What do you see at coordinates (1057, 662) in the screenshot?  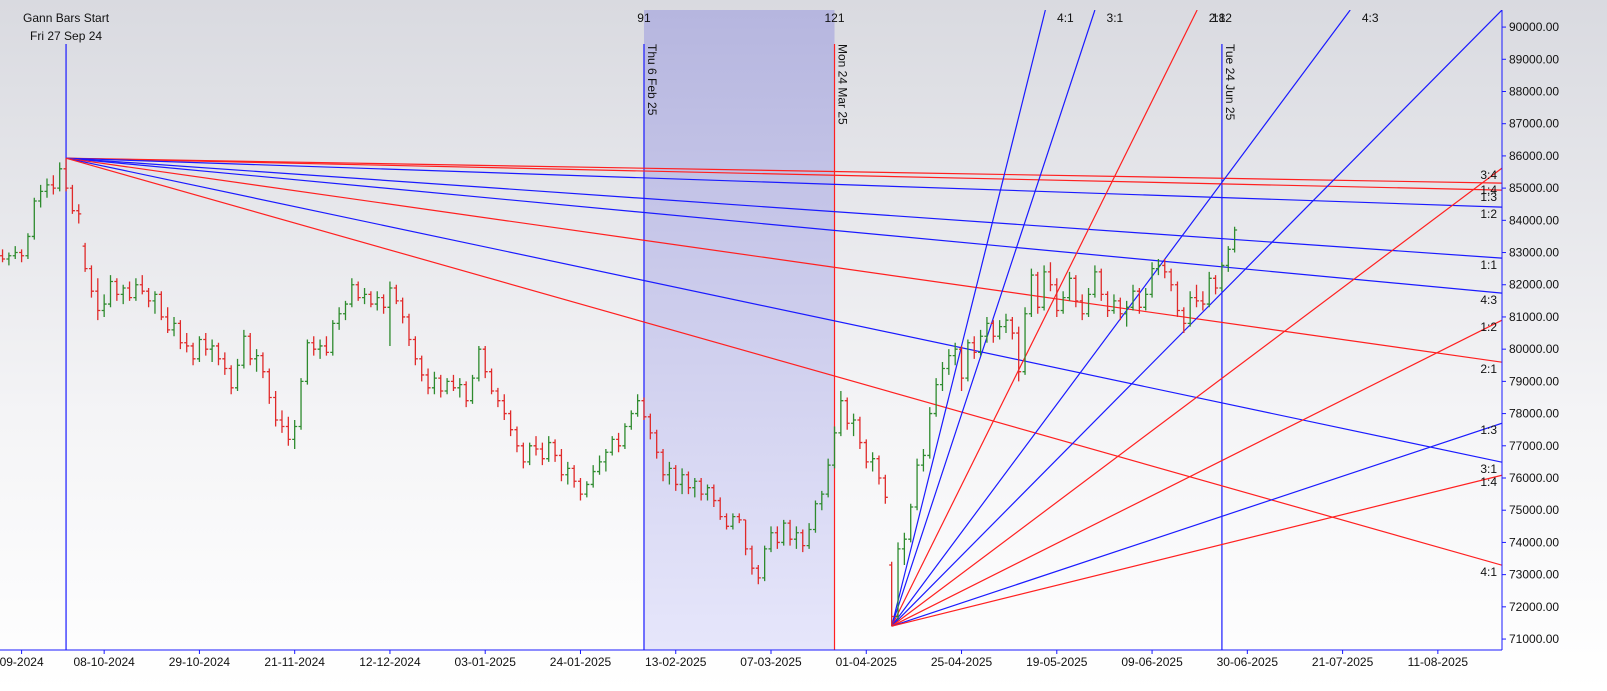 I see `x-tick-label: 19-05-2025` at bounding box center [1057, 662].